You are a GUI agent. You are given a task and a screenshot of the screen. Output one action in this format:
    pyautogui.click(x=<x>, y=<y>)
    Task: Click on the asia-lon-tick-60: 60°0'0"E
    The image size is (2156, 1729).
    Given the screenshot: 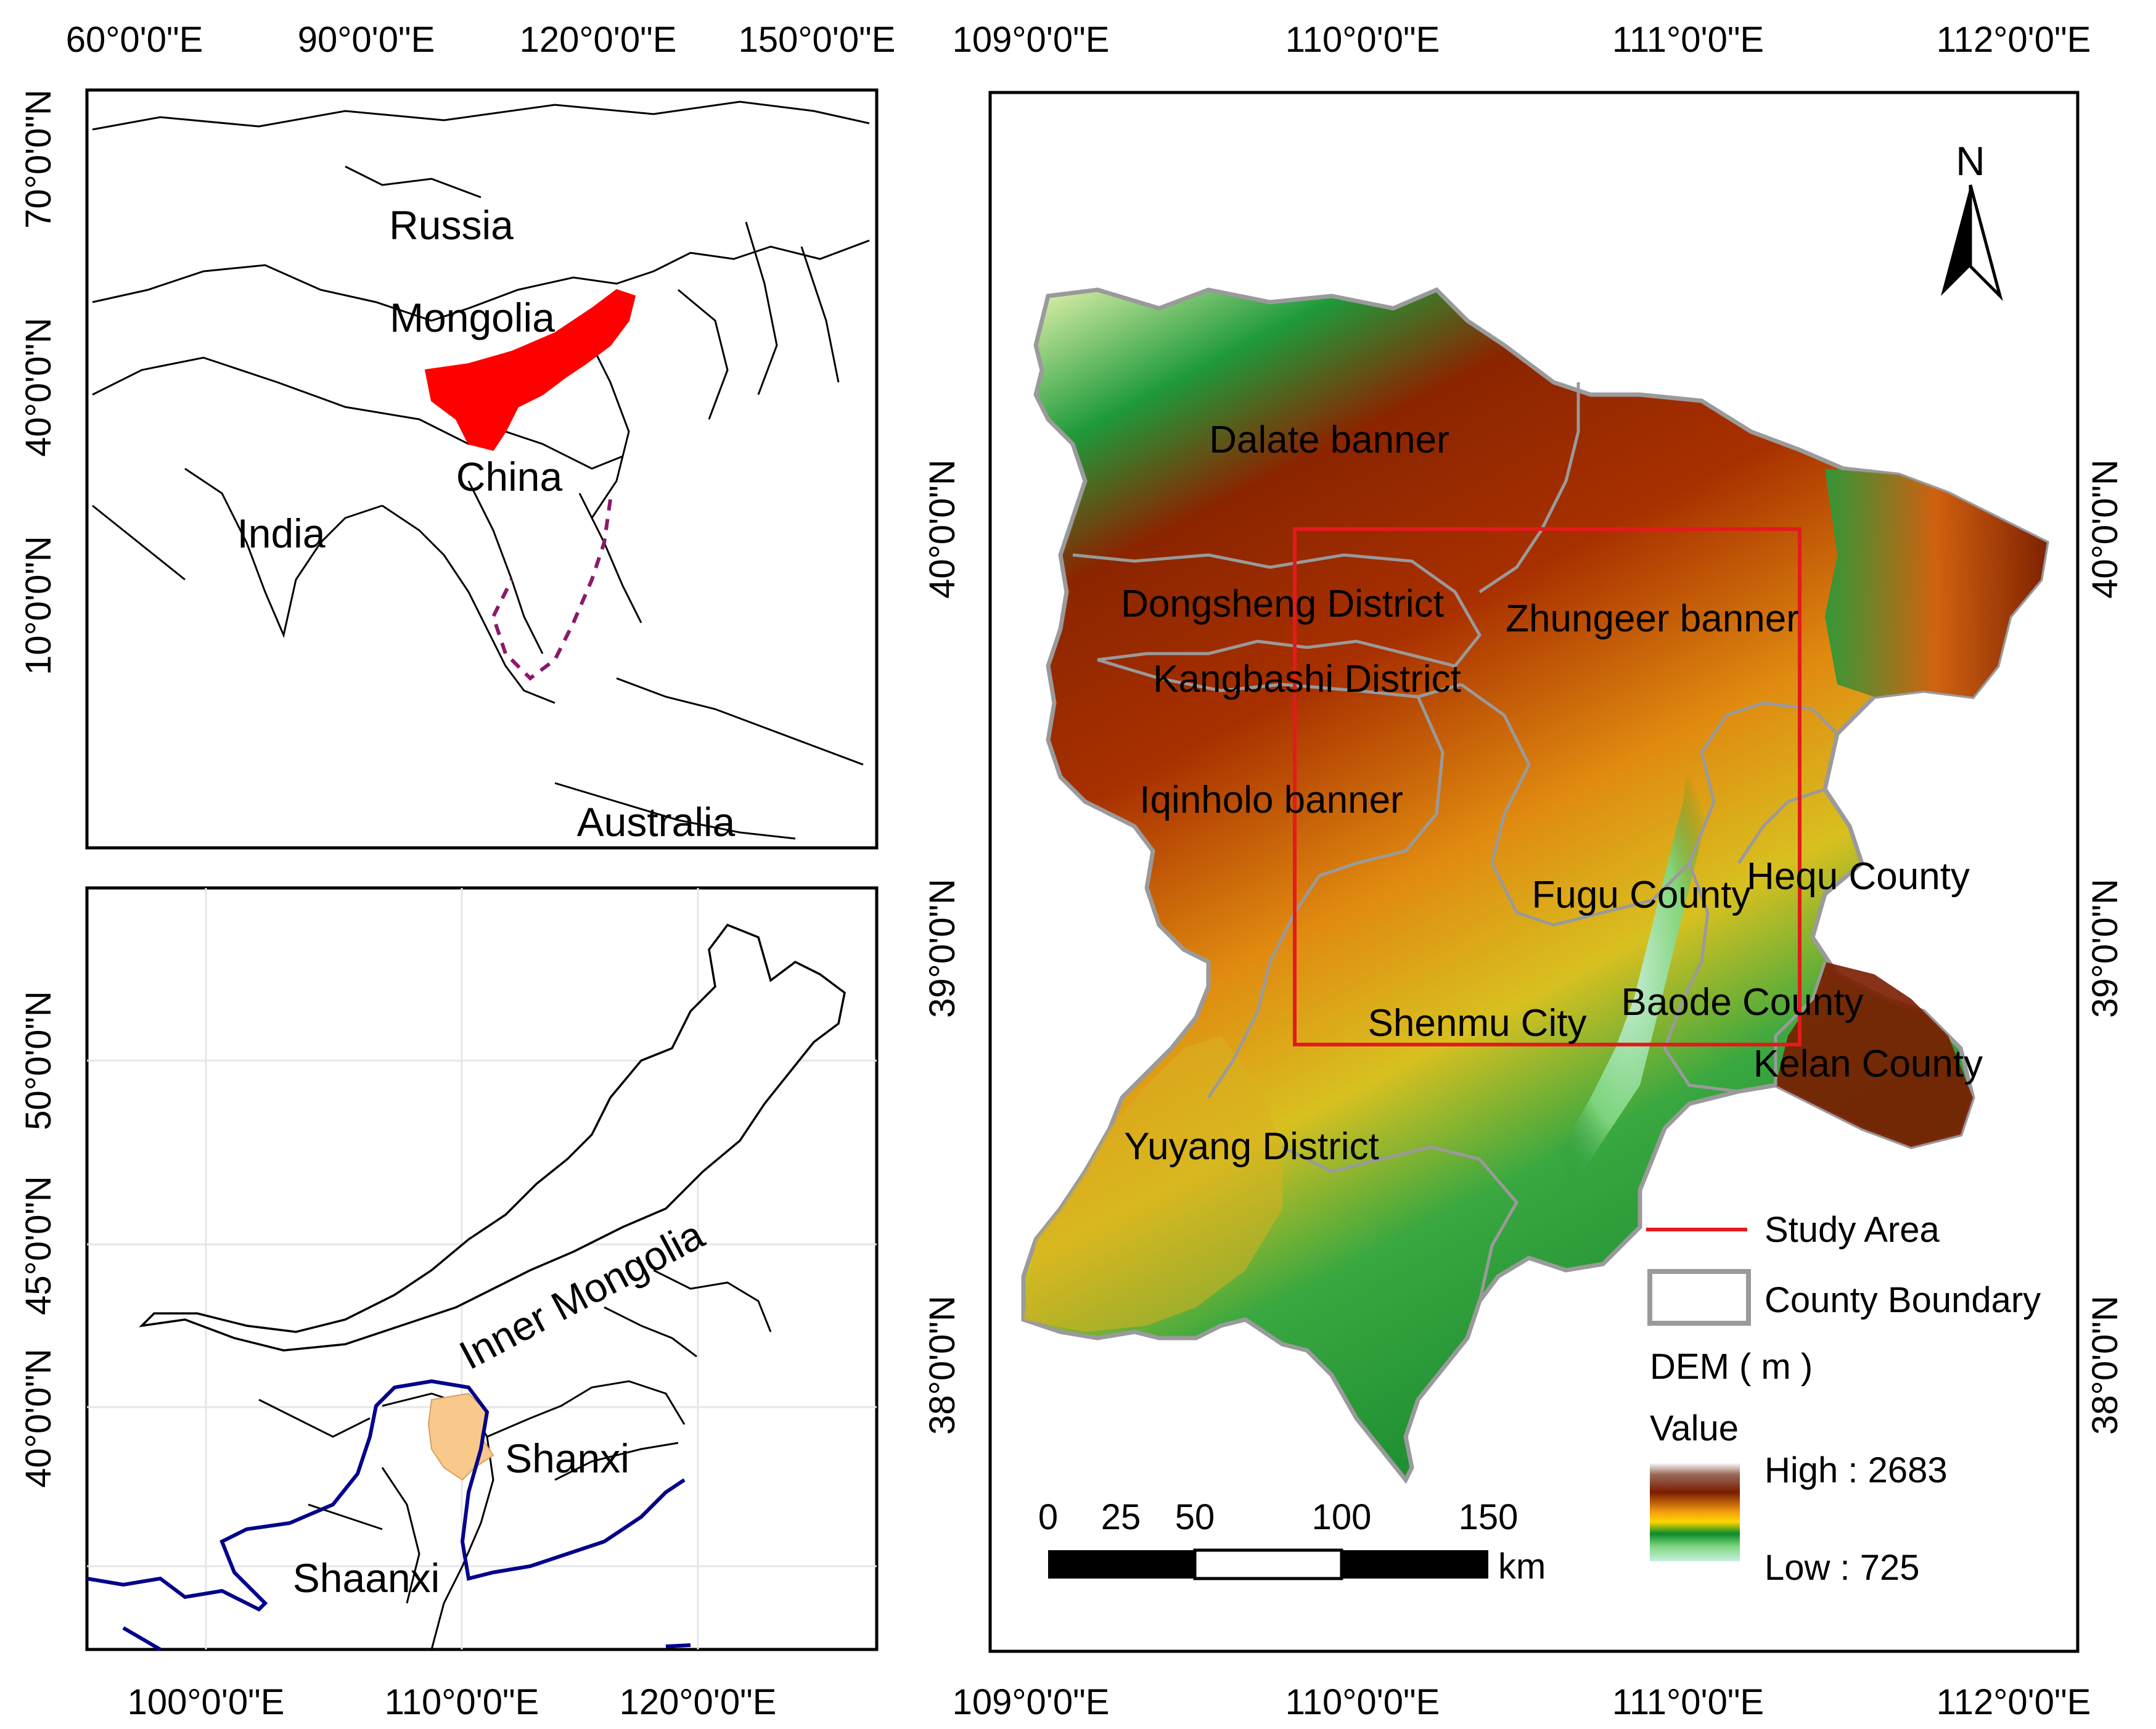 What is the action you would take?
    pyautogui.click(x=134, y=40)
    